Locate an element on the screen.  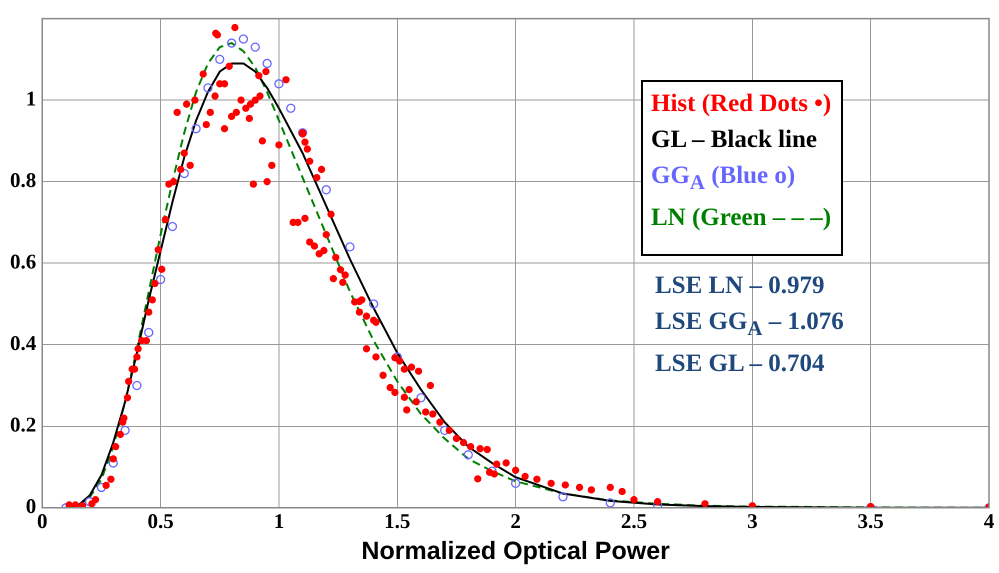
text: LN (Green – – –) is located at coordinates (741, 218).